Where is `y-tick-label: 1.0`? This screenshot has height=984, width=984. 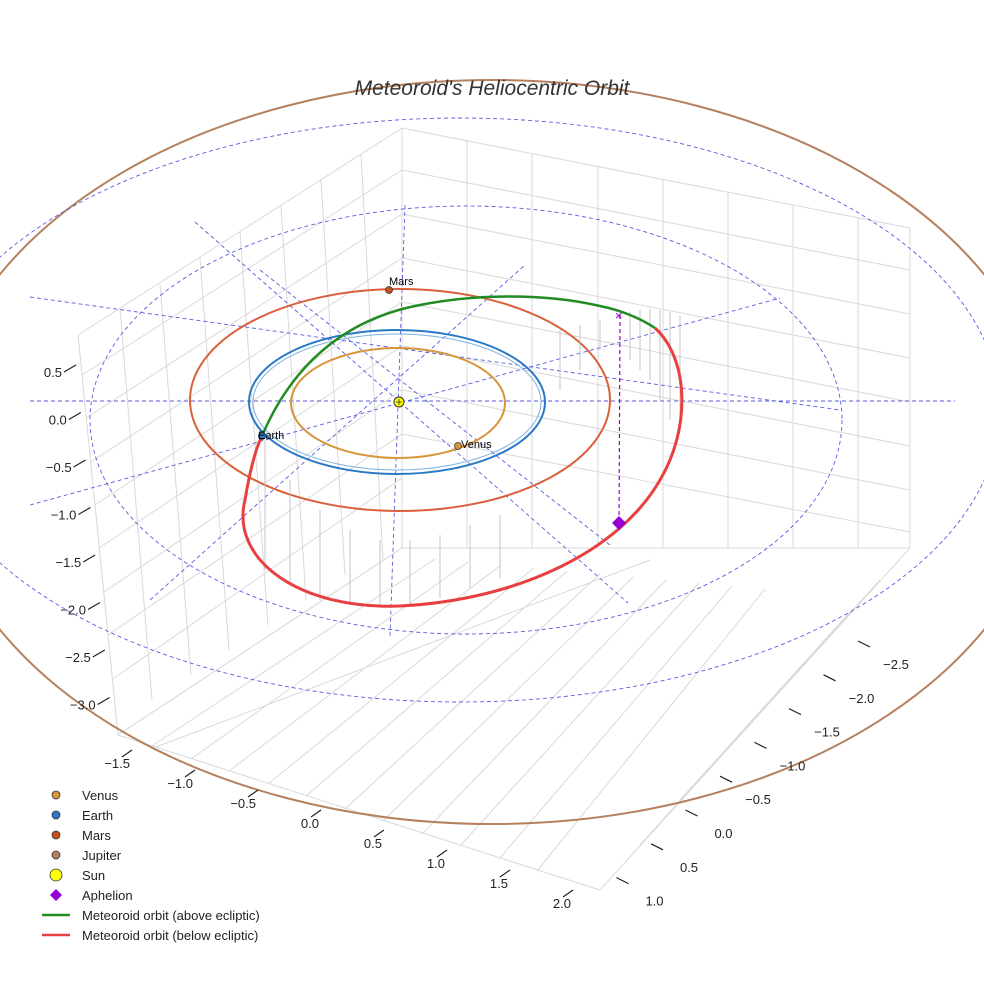 y-tick-label: 1.0 is located at coordinates (654, 901).